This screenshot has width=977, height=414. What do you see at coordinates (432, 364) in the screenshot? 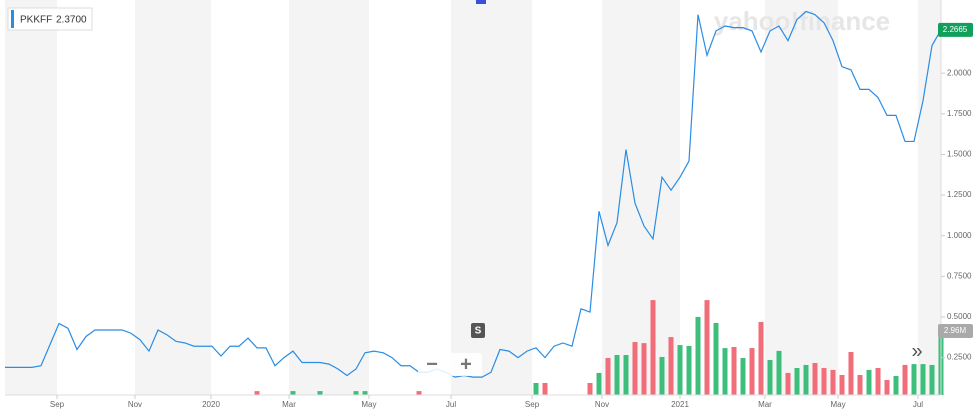
I see `zoom-out: −` at bounding box center [432, 364].